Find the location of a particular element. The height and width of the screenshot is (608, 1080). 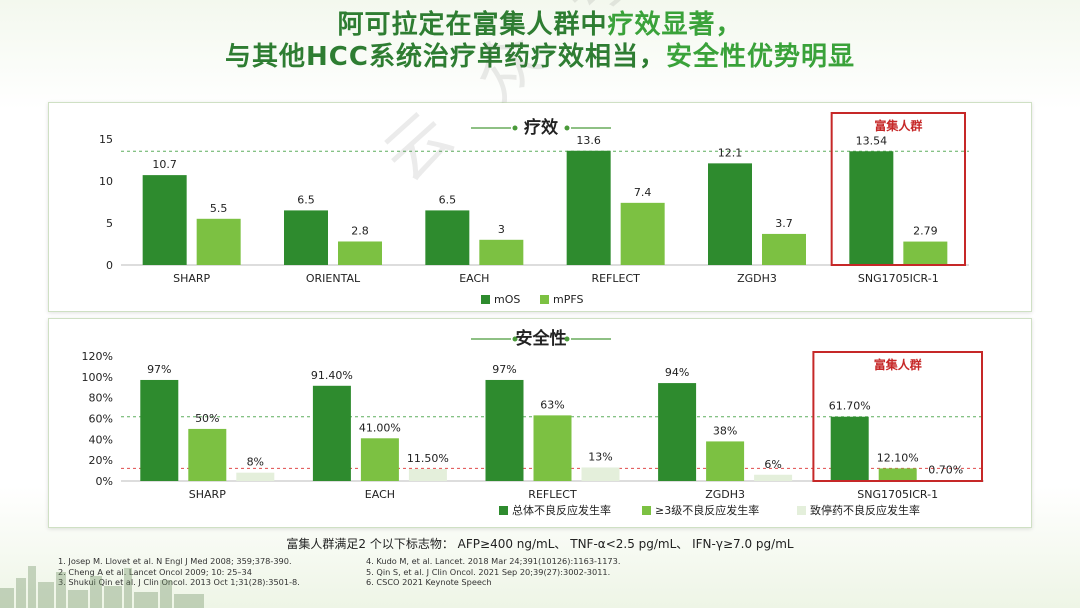

bar-value-label: 0.70% is located at coordinates (945, 469).